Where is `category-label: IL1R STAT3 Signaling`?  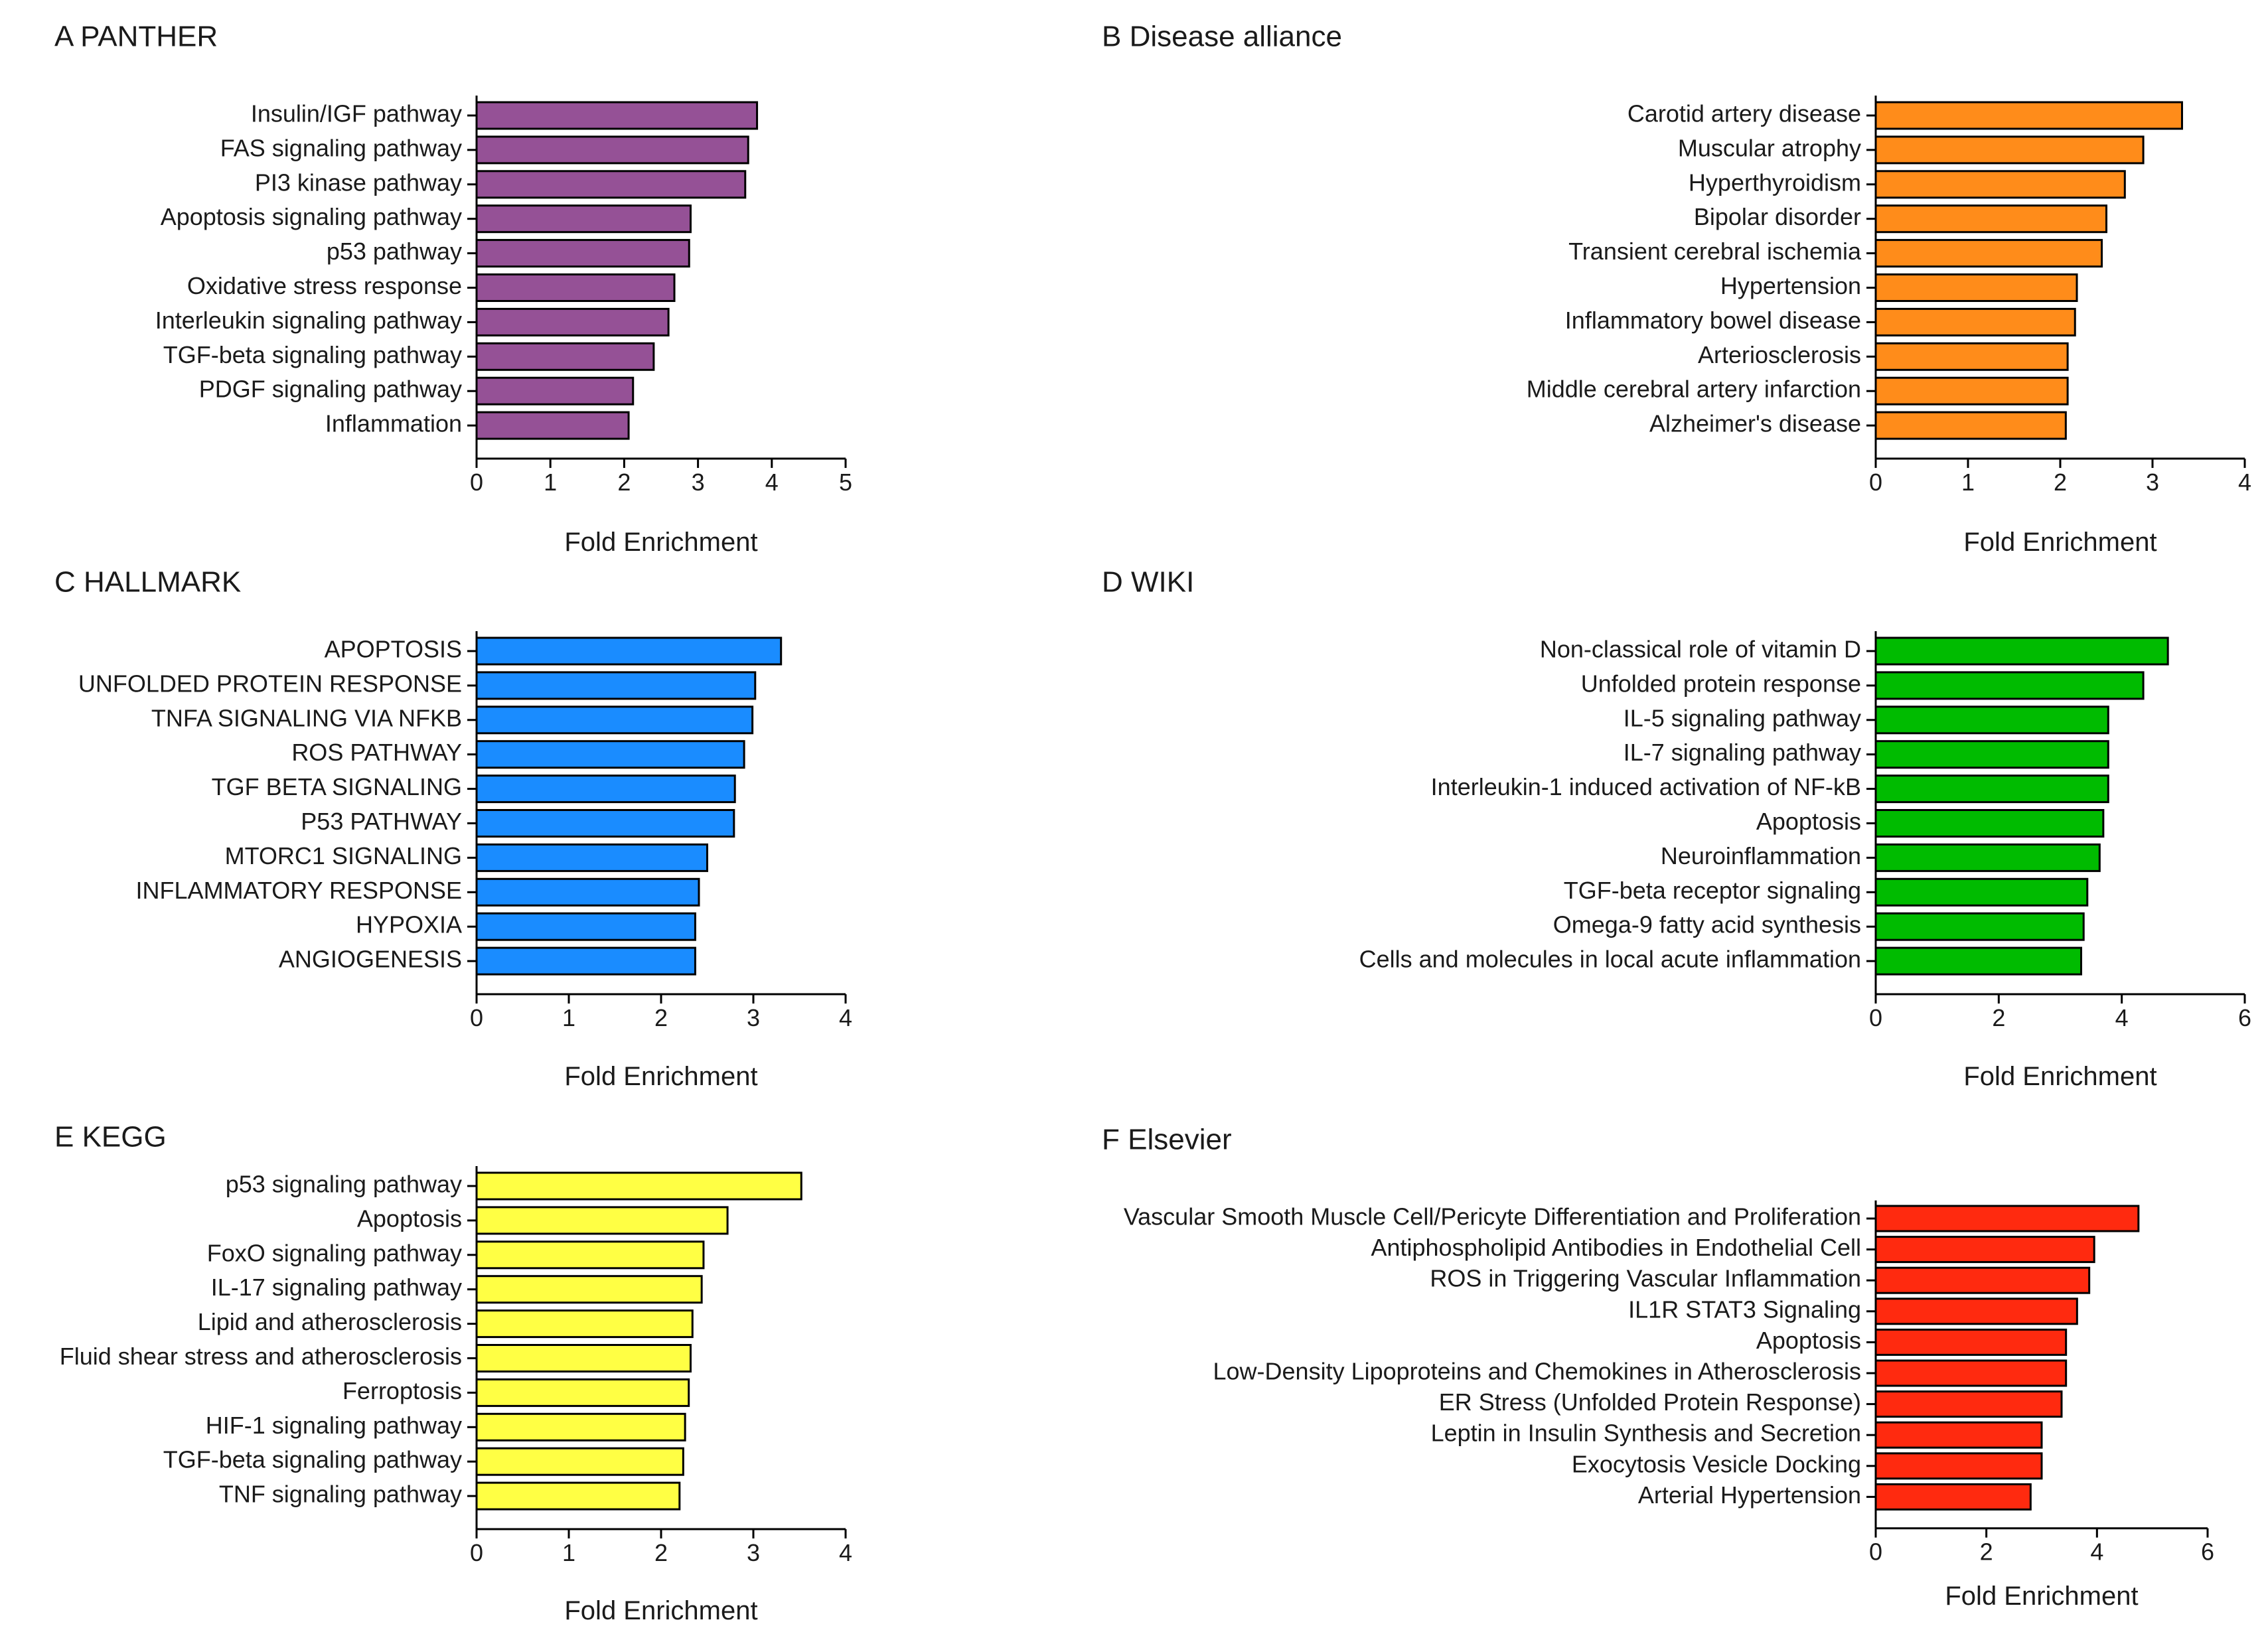
category-label: IL1R STAT3 Signaling is located at coordinates (1744, 1309).